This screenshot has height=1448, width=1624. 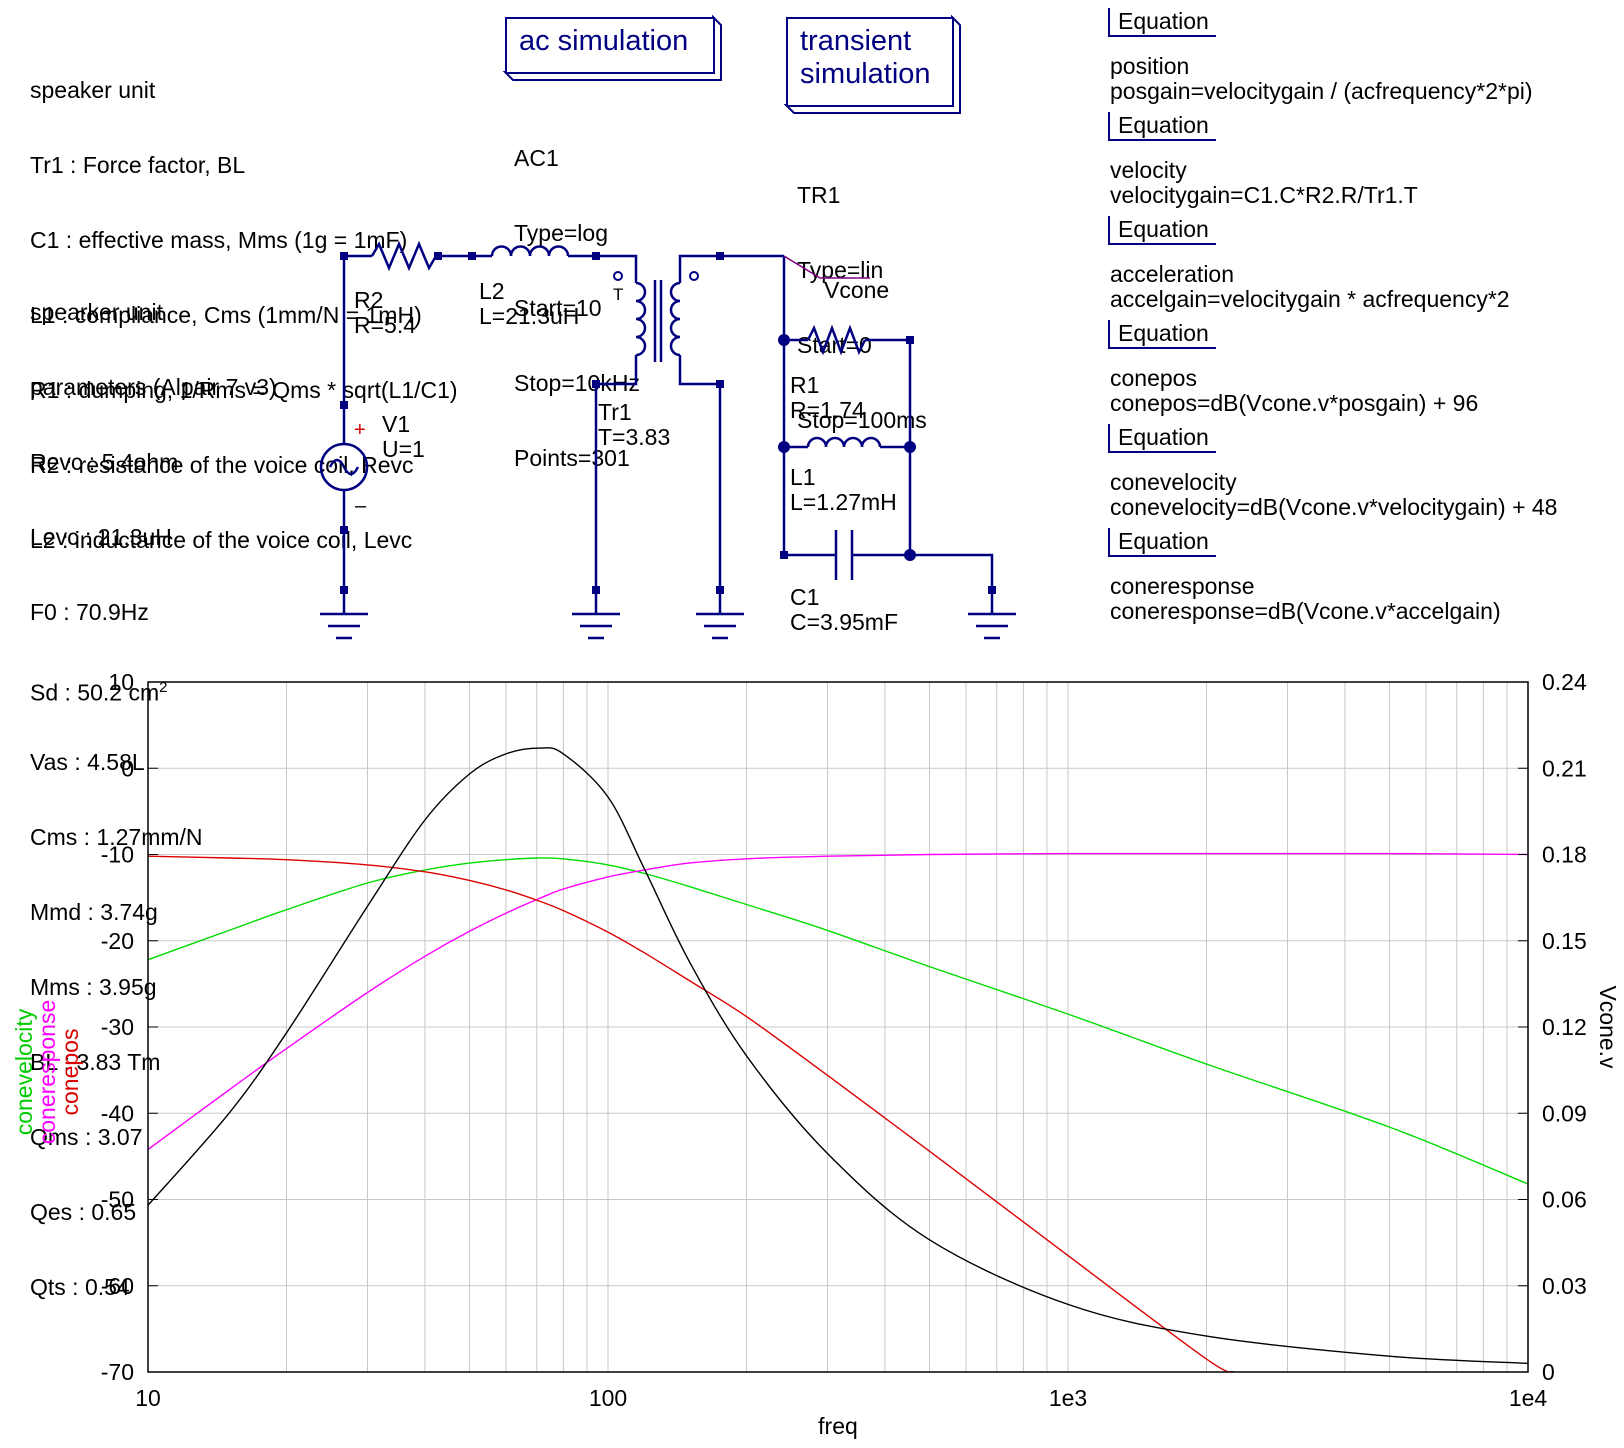 I want to click on y-tick-label-left: -50, so click(x=117, y=1200).